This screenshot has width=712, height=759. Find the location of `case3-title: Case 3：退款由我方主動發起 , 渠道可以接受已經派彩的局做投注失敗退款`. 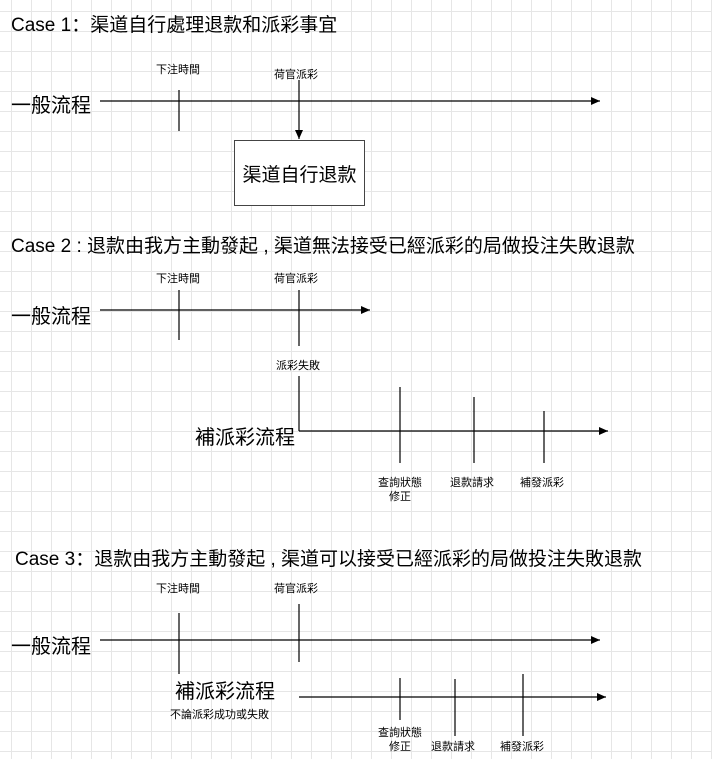

case3-title: Case 3：退款由我方主動發起 , 渠道可以接受已經派彩的局做投注失敗退款 is located at coordinates (329, 559).